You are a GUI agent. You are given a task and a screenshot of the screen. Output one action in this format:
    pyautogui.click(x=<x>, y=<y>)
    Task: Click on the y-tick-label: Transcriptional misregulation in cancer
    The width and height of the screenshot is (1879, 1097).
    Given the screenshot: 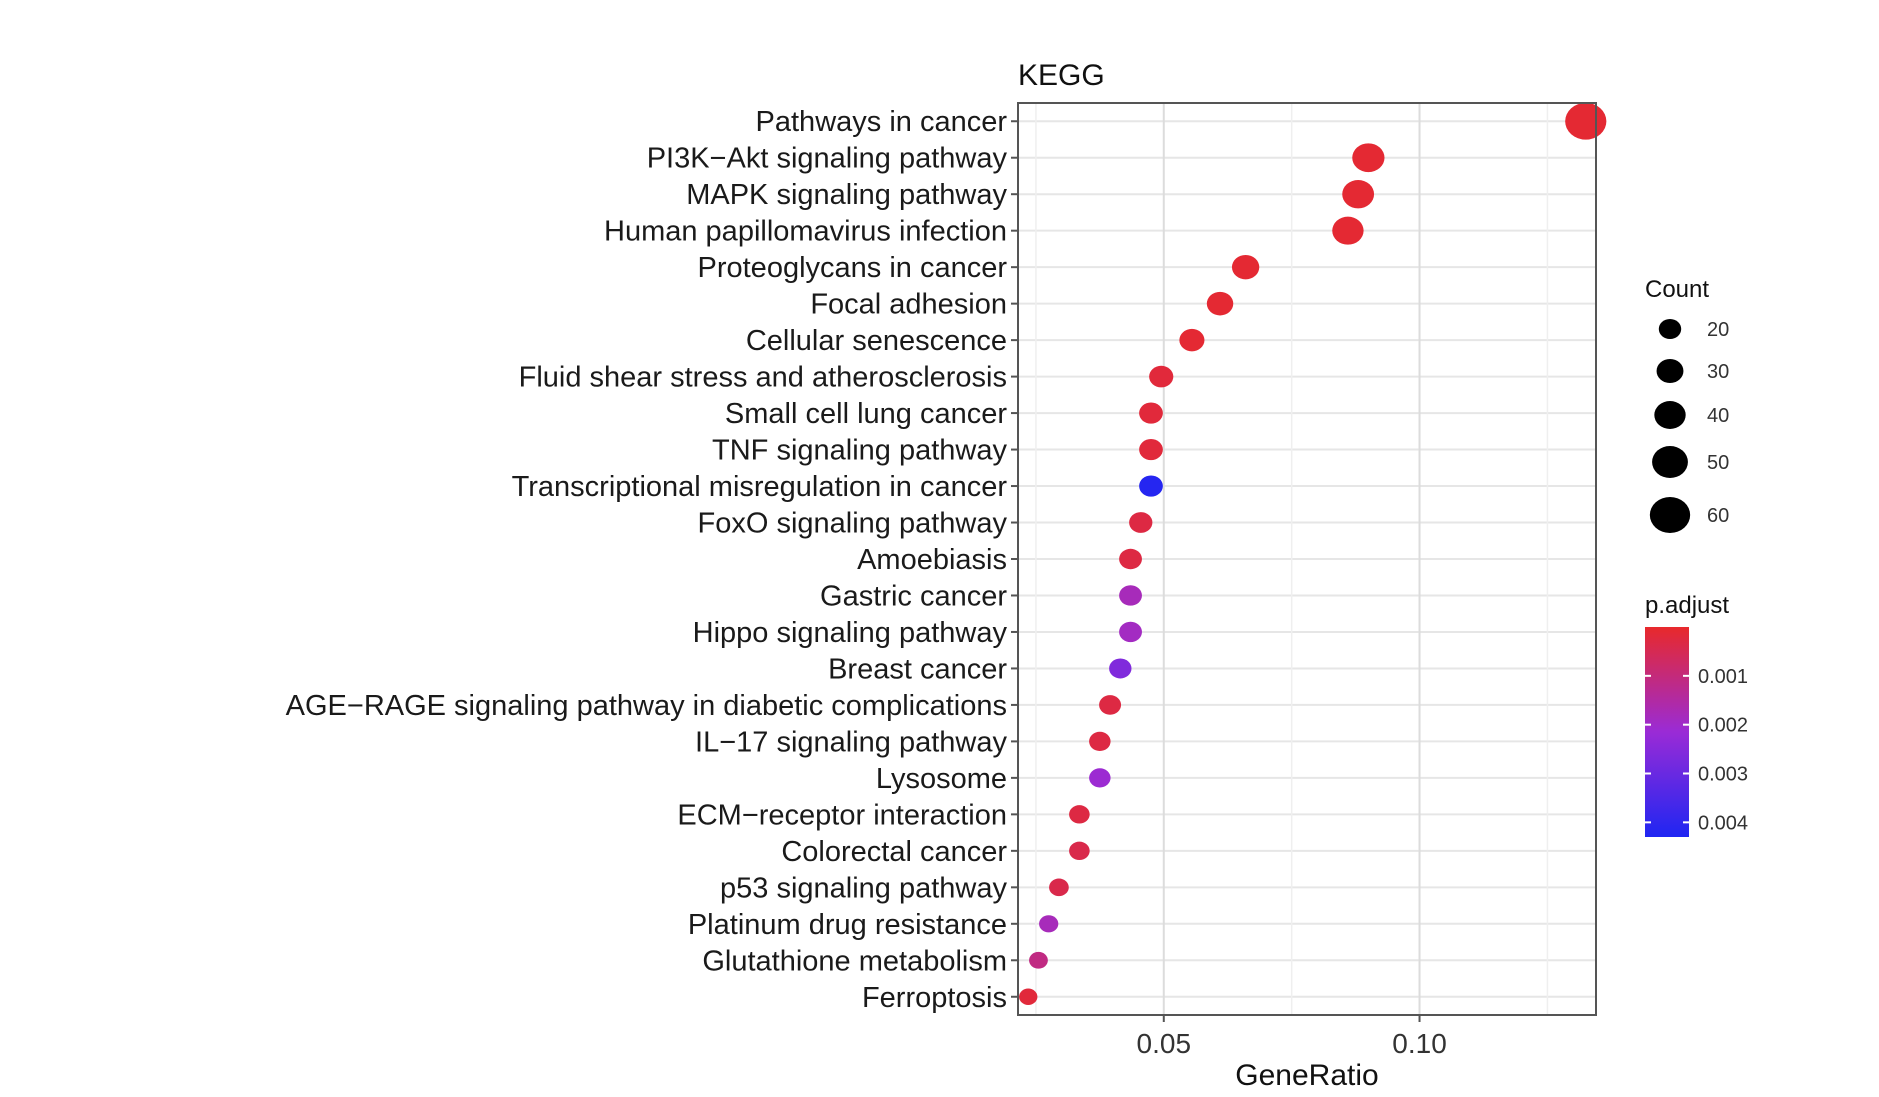 What is the action you would take?
    pyautogui.click(x=760, y=487)
    